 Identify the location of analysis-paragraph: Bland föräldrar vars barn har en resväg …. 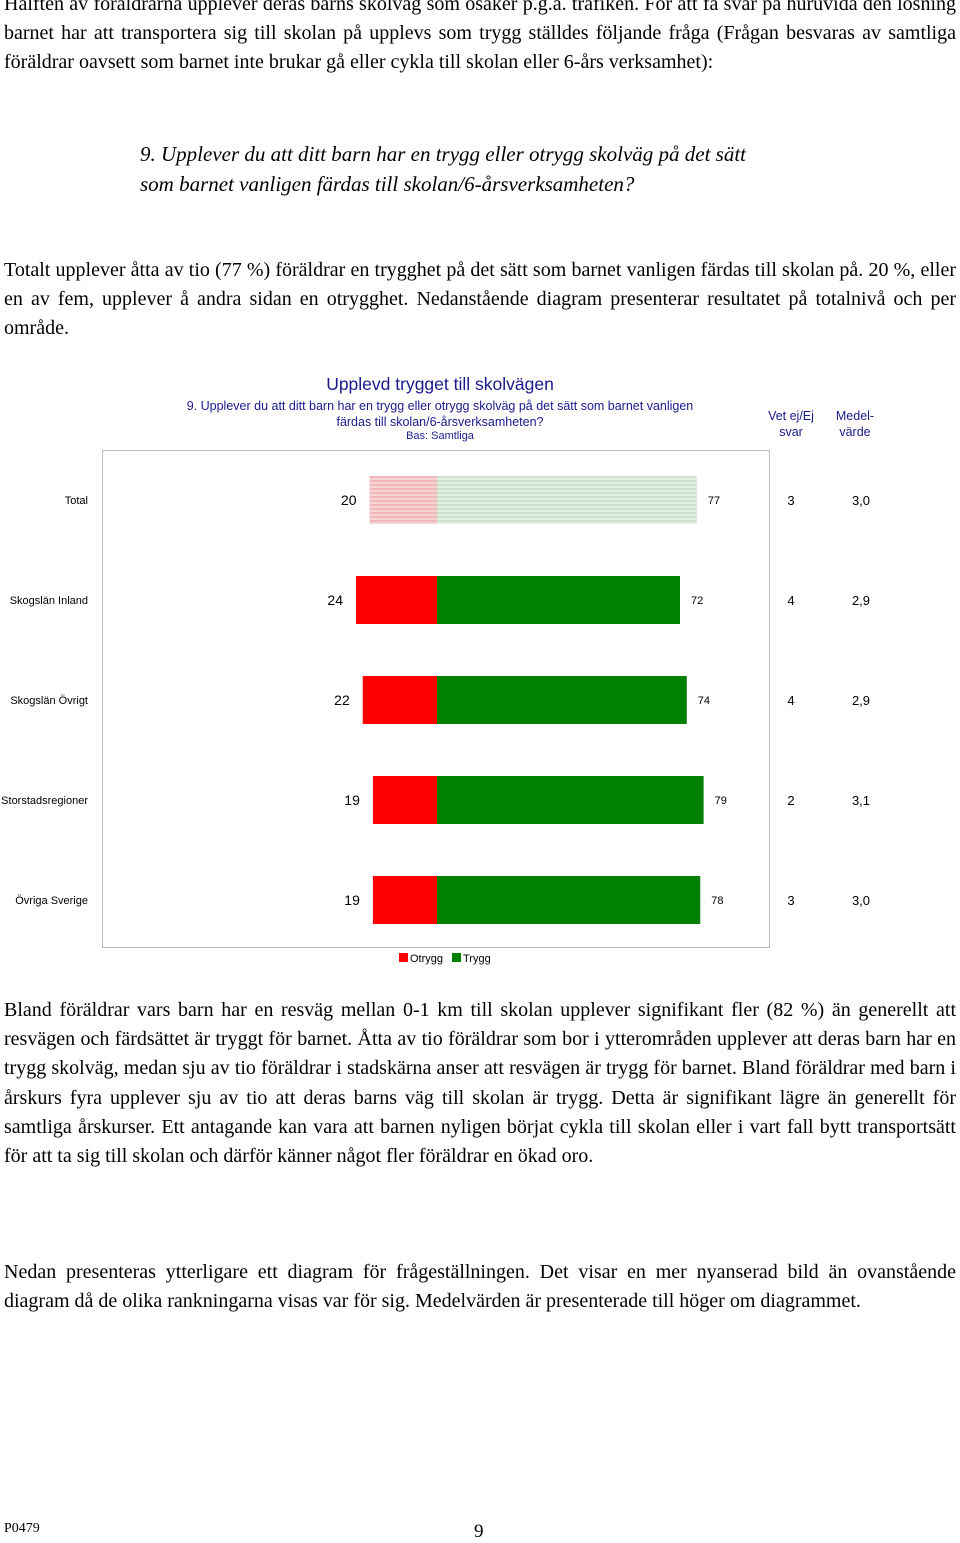
(480, 1083).